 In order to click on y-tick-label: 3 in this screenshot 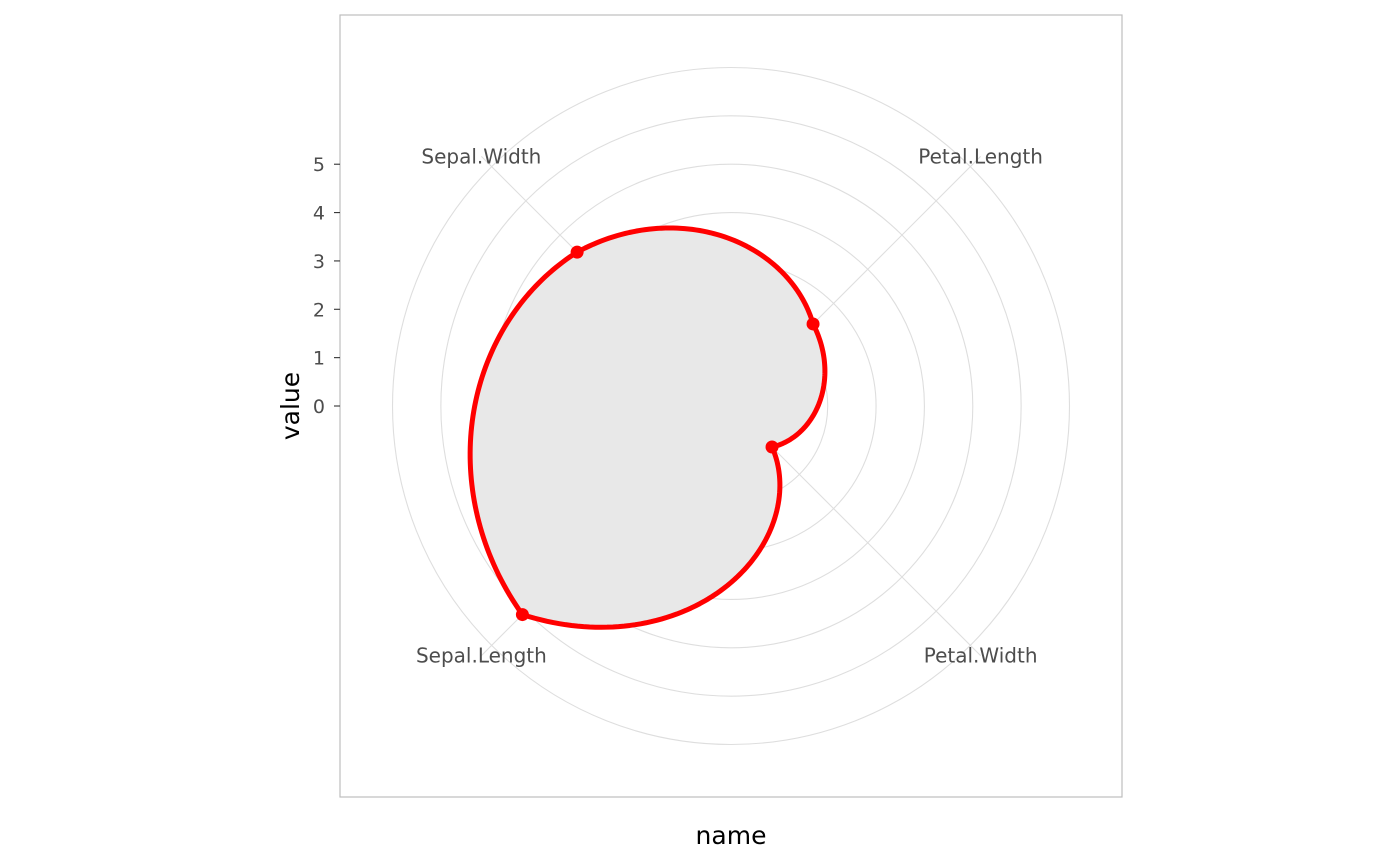, I will do `click(319, 262)`.